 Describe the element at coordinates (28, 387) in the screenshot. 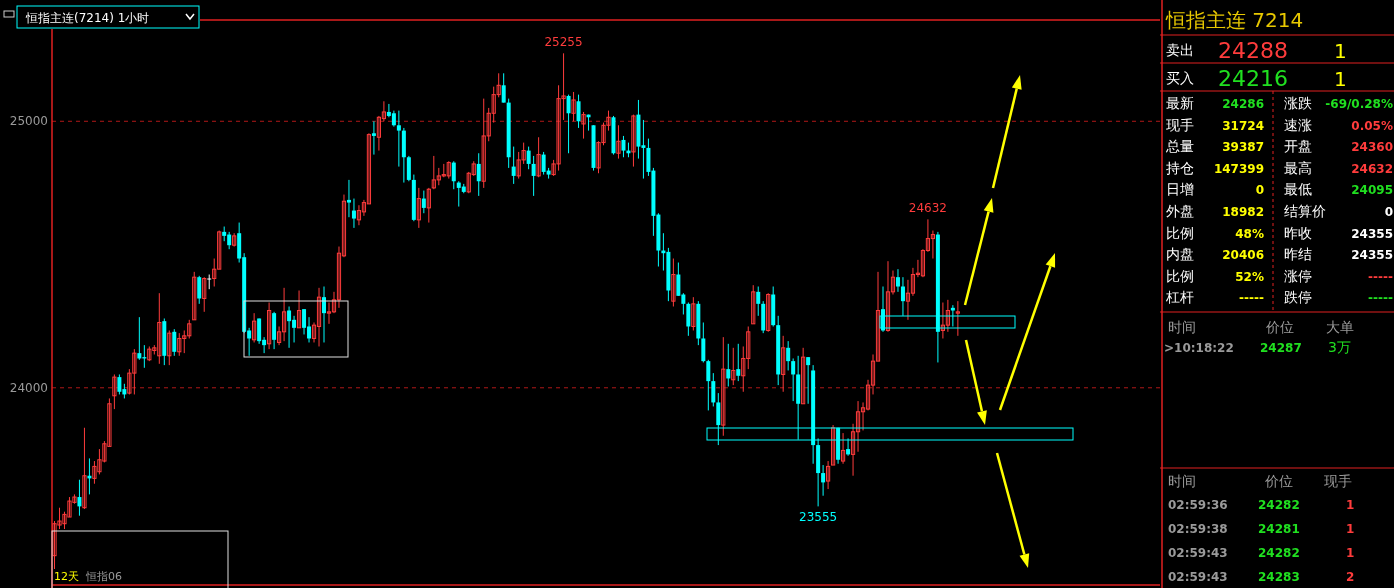

I see `y-tick-label: 24000` at that location.